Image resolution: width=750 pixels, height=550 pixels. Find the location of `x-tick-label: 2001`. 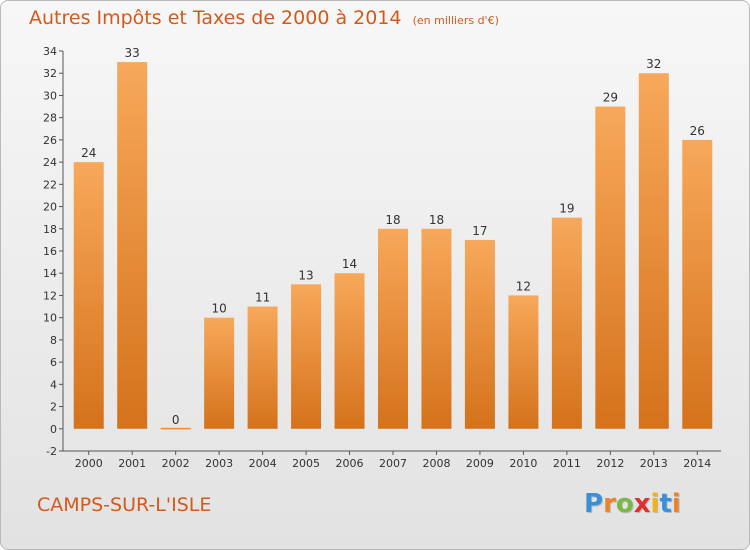

x-tick-label: 2001 is located at coordinates (132, 463).